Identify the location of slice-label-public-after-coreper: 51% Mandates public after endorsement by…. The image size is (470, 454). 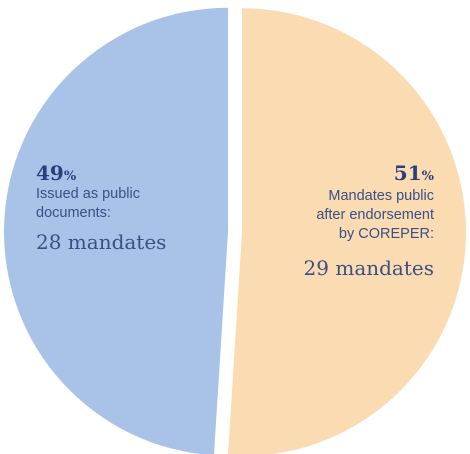
(369, 220).